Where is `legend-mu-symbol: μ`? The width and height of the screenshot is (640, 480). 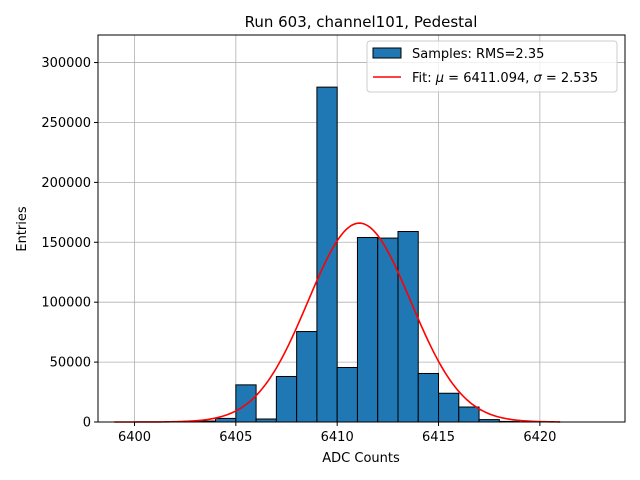 legend-mu-symbol: μ is located at coordinates (439, 78).